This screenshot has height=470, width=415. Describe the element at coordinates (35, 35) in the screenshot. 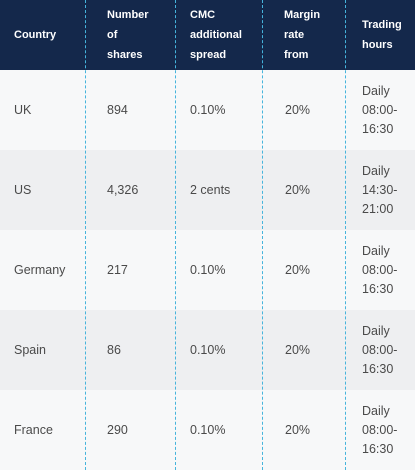

I see `header-country: Country` at that location.